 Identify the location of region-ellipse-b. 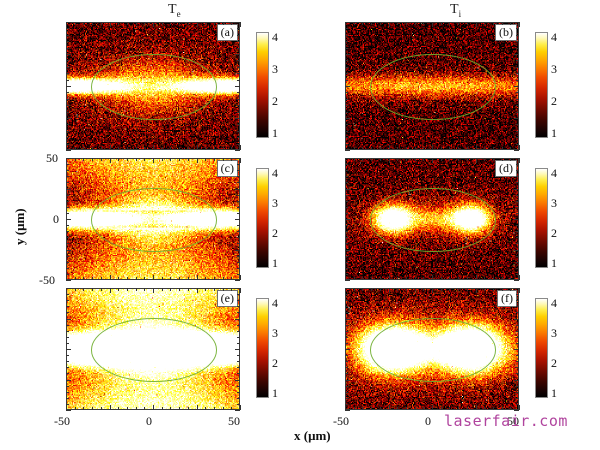
(433, 87).